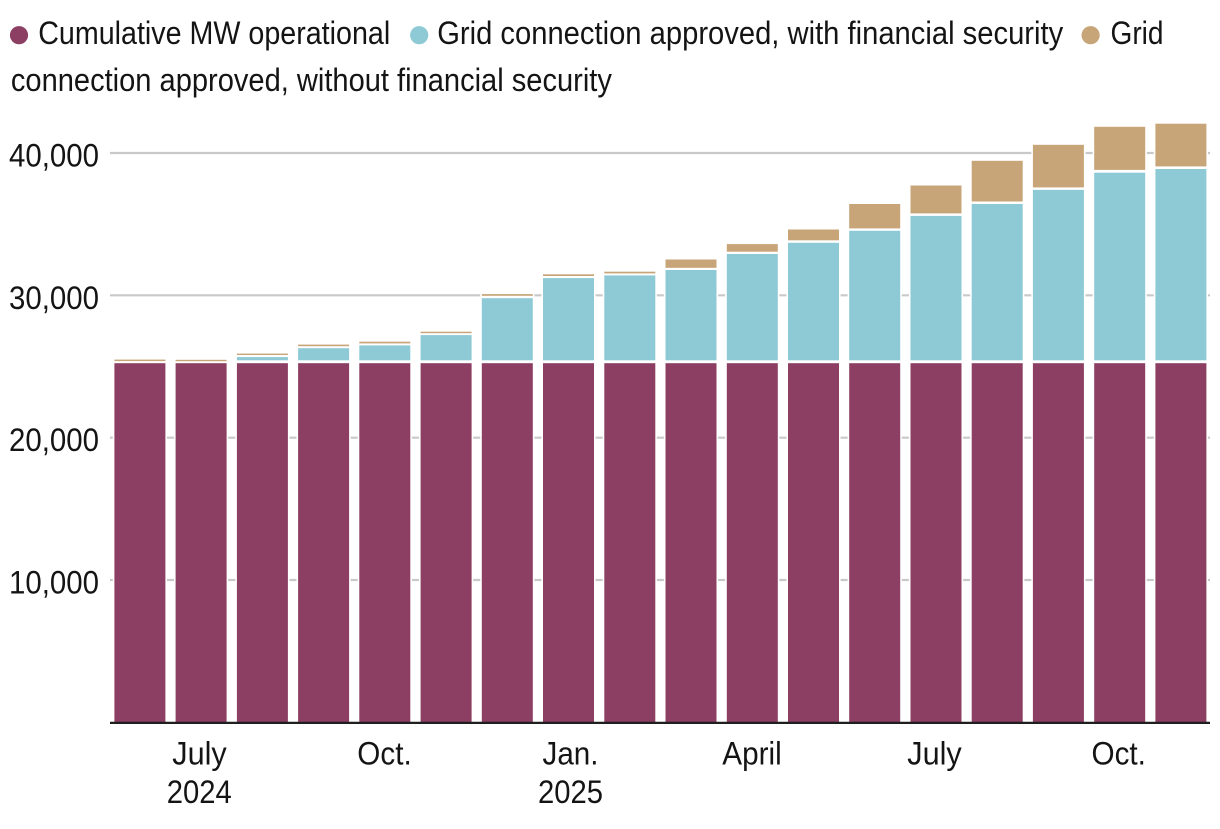  I want to click on svg-text: 2025, so click(570, 792).